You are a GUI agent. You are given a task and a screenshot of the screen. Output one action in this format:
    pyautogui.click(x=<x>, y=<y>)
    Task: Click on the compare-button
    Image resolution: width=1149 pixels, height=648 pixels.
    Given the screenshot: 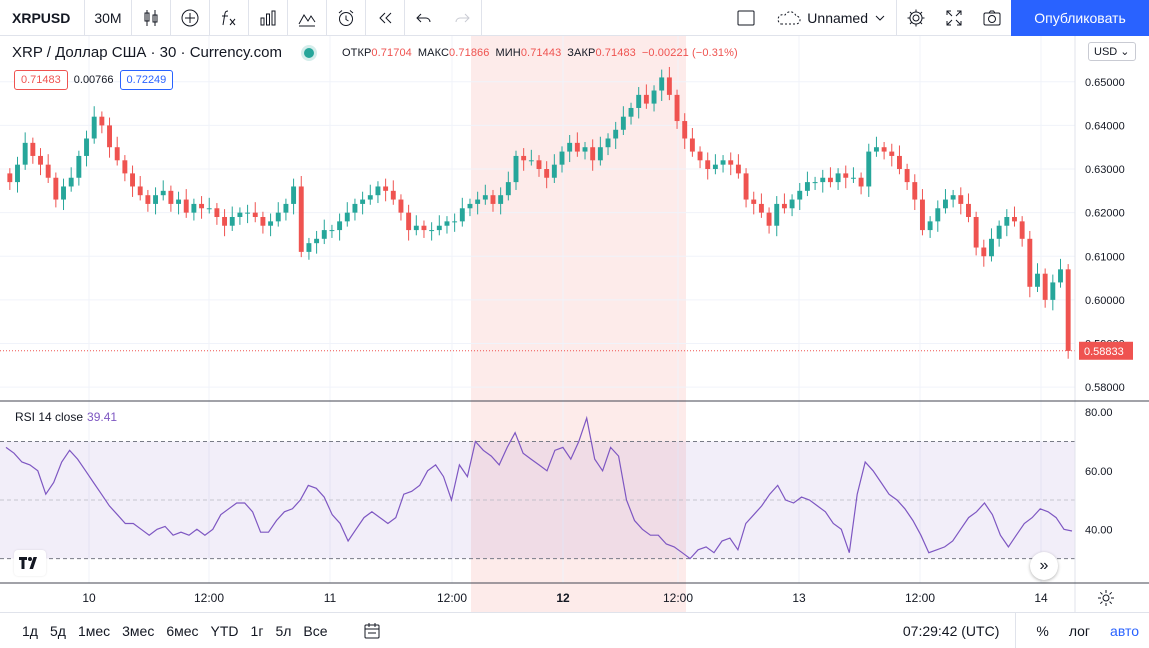 What is the action you would take?
    pyautogui.click(x=190, y=18)
    